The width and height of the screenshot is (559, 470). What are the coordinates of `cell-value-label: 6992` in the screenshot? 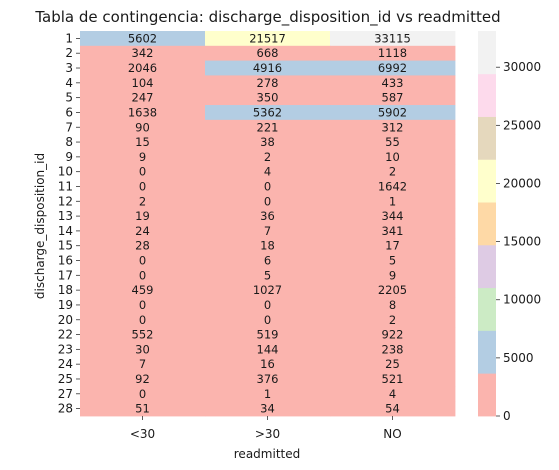 It's located at (392, 68).